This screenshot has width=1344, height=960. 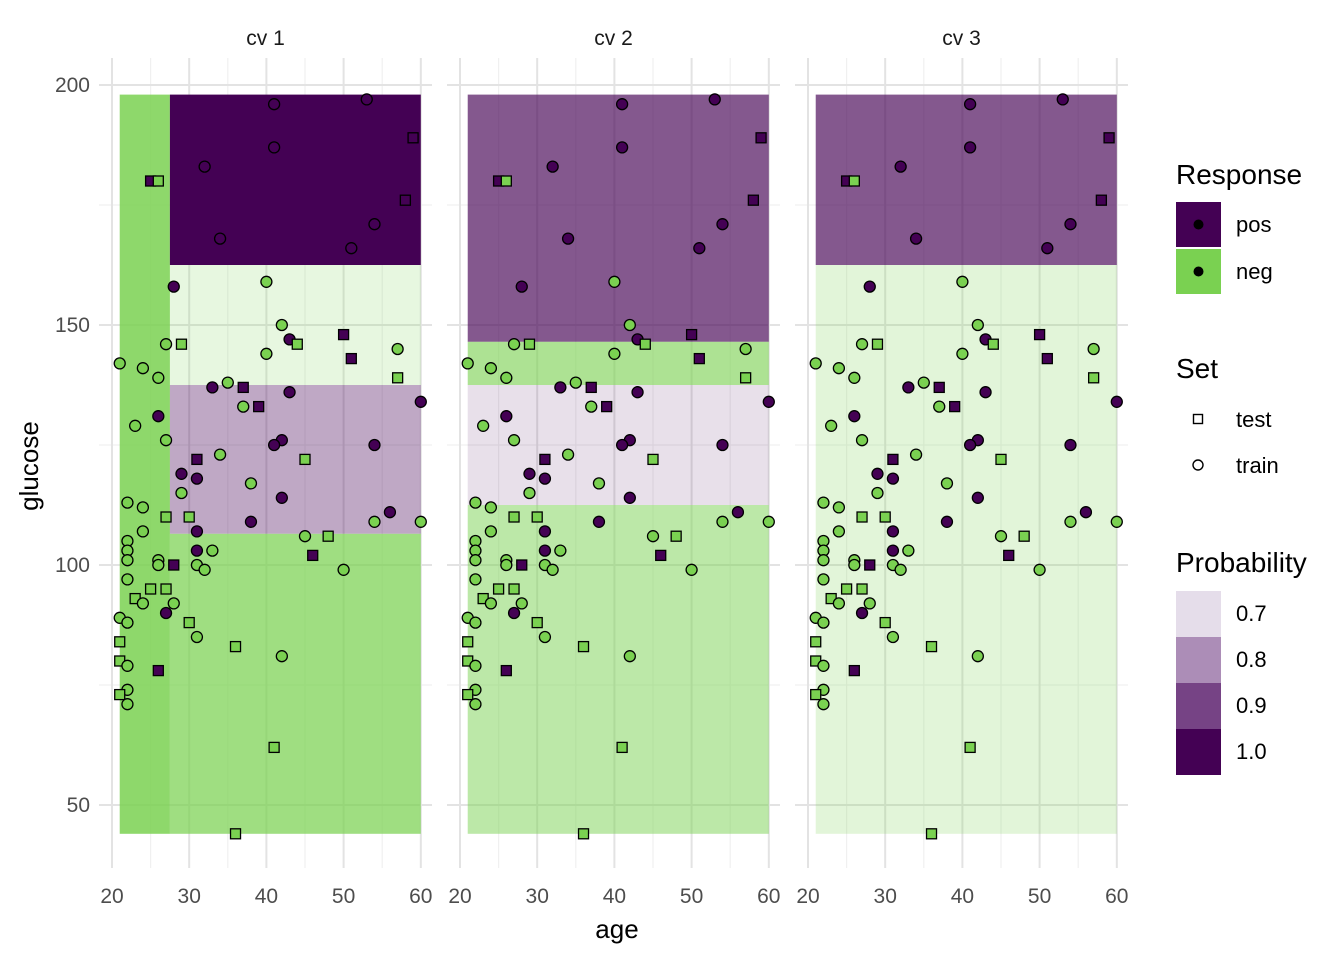 What do you see at coordinates (1198, 224) in the screenshot?
I see `legend-key-pos-dot` at bounding box center [1198, 224].